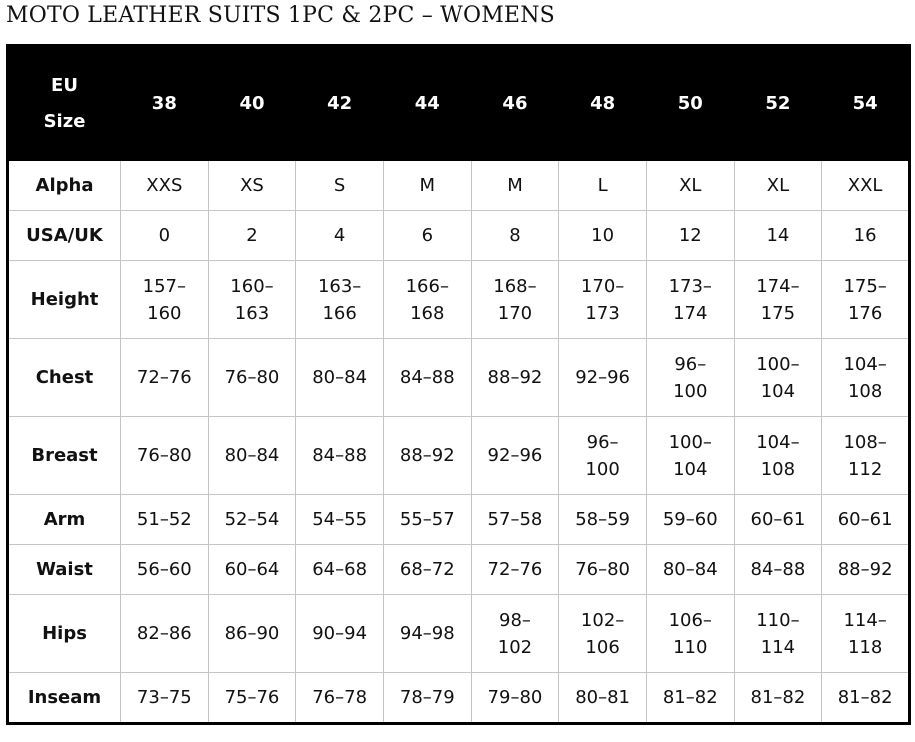 Image resolution: width=915 pixels, height=742 pixels. I want to click on cell-value: 8, so click(515, 235).